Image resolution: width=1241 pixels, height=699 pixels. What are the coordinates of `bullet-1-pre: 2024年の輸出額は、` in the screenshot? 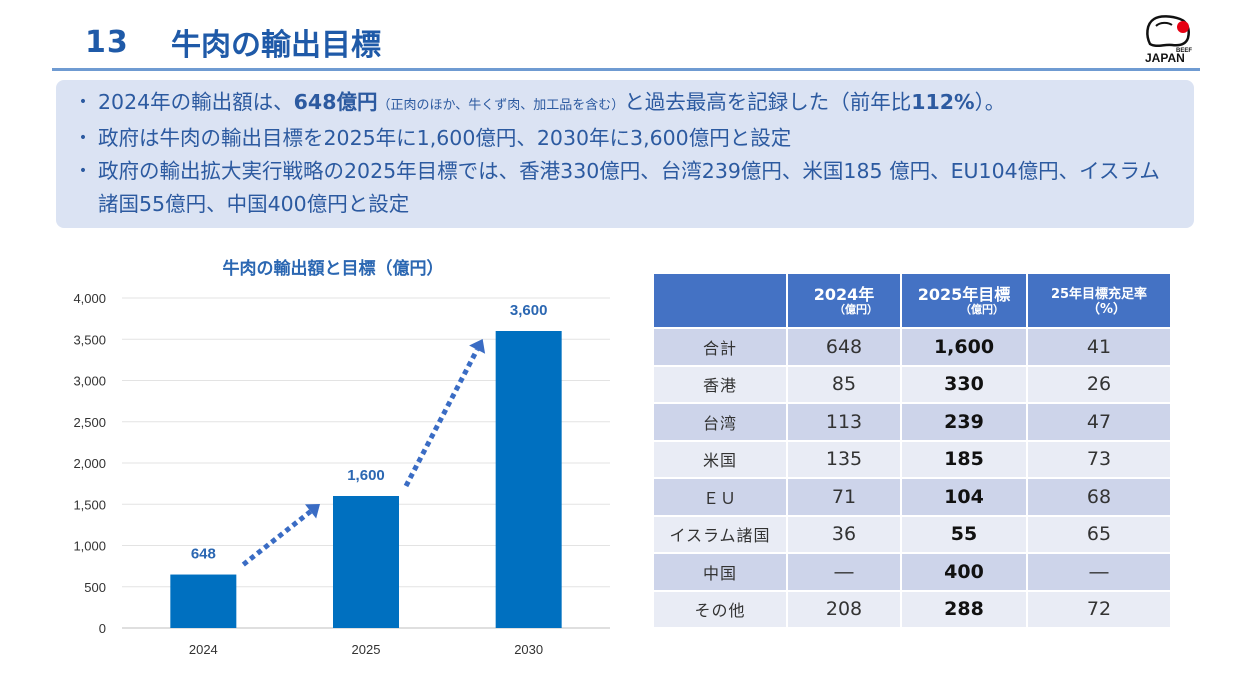 It's located at (196, 102).